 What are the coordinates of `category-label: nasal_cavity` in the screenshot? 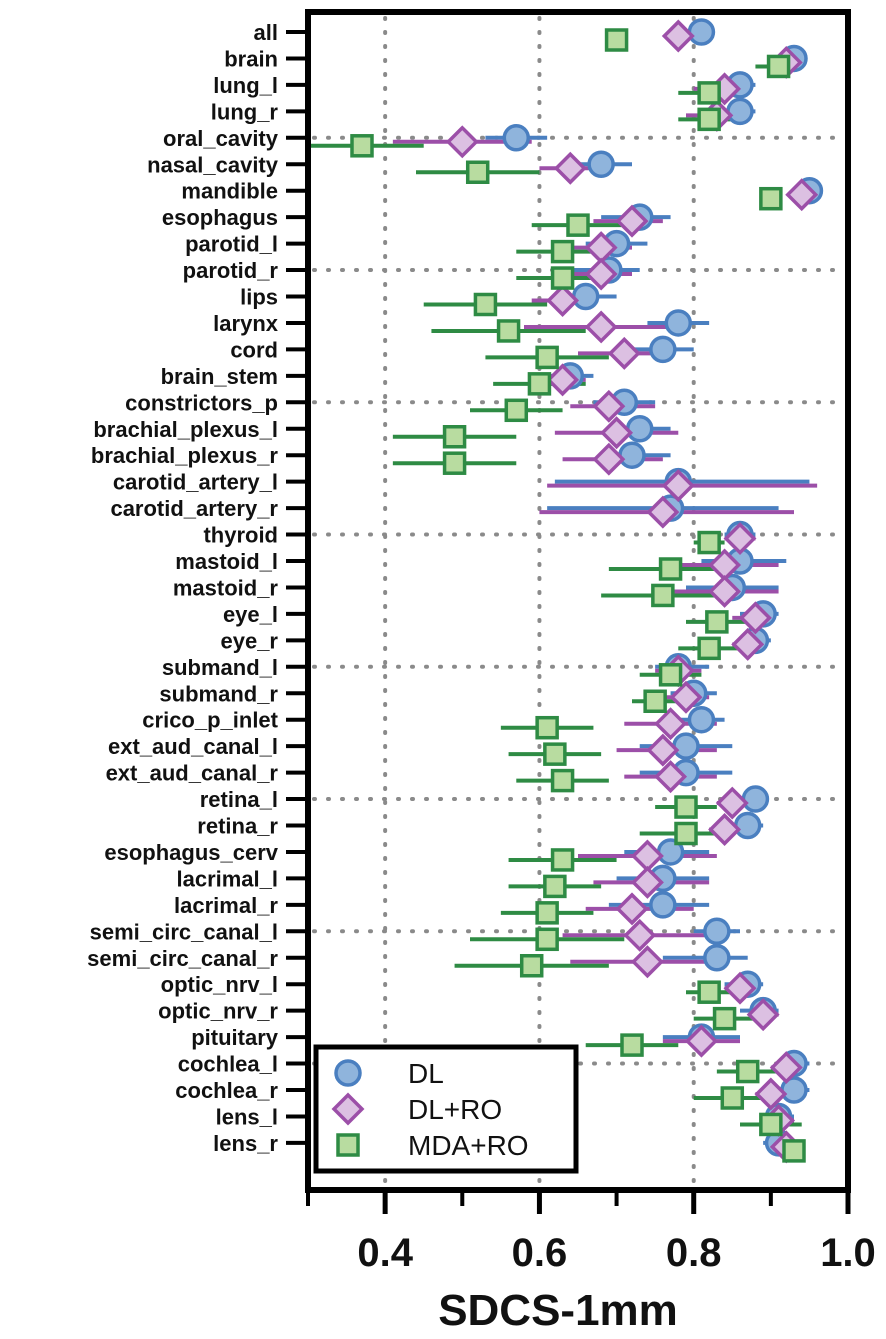 It's located at (213, 164).